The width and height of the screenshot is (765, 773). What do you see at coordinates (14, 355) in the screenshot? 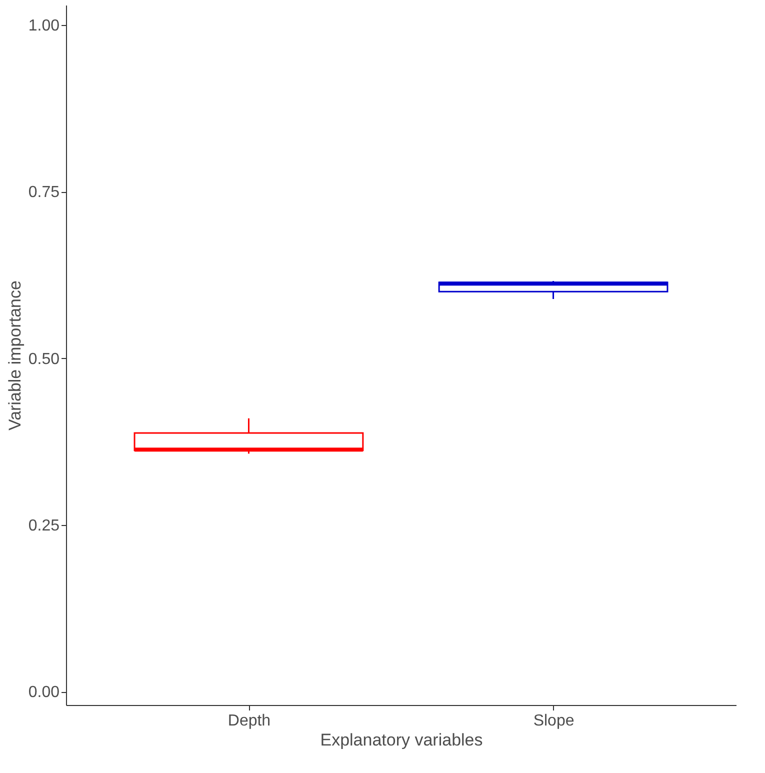
I see `y-axis-title: Variable importance` at bounding box center [14, 355].